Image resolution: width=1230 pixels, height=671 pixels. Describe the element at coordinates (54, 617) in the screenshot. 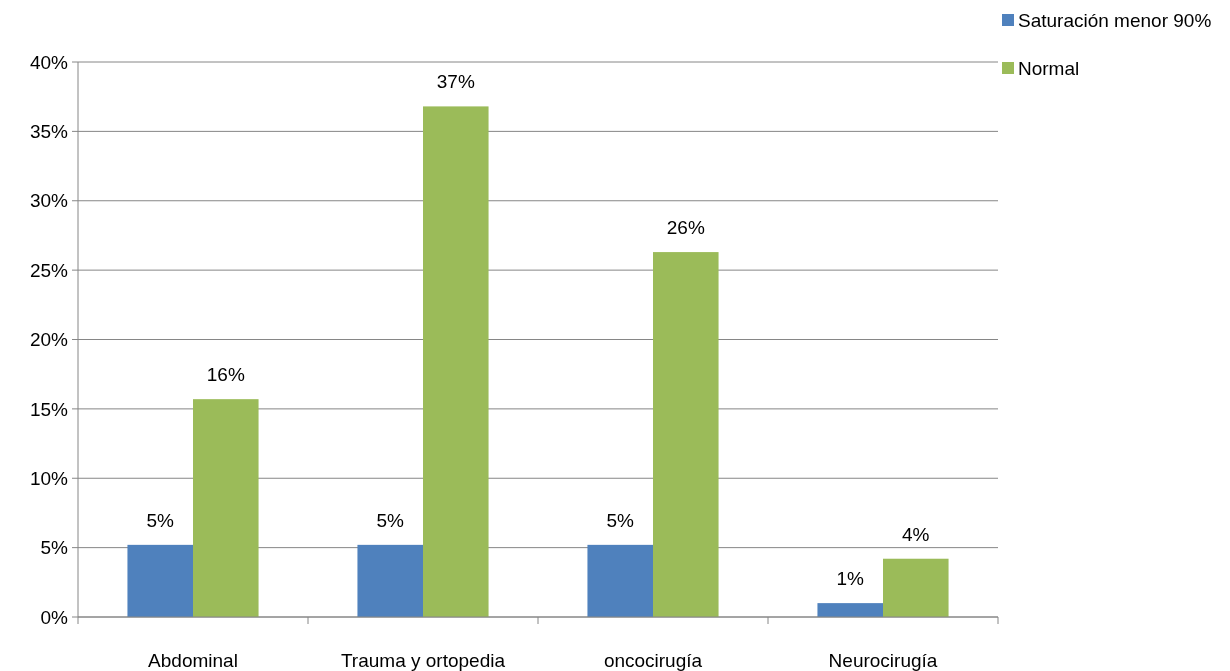

I see `y-tick-label: 0%` at that location.